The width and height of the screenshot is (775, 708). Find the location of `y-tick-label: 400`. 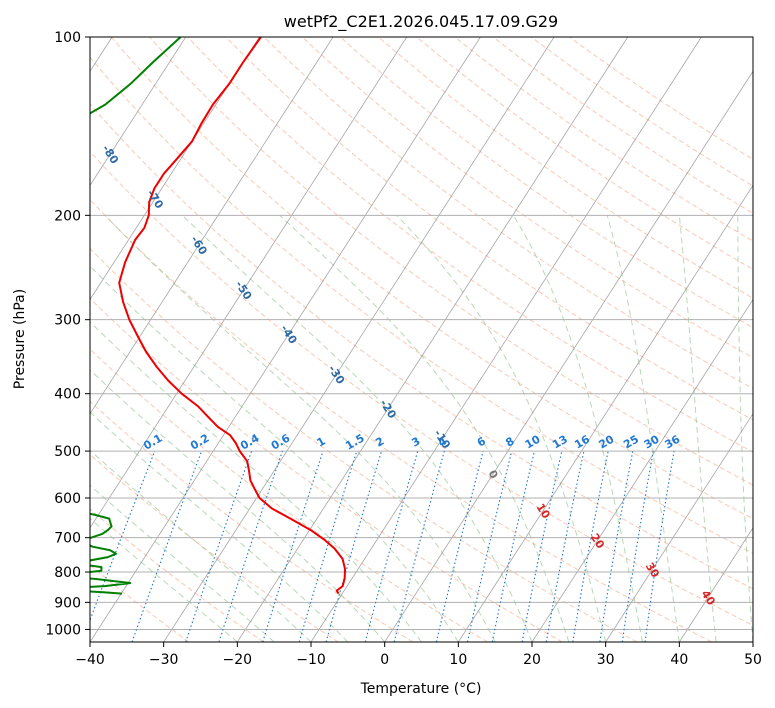

y-tick-label: 400 is located at coordinates (67, 395).